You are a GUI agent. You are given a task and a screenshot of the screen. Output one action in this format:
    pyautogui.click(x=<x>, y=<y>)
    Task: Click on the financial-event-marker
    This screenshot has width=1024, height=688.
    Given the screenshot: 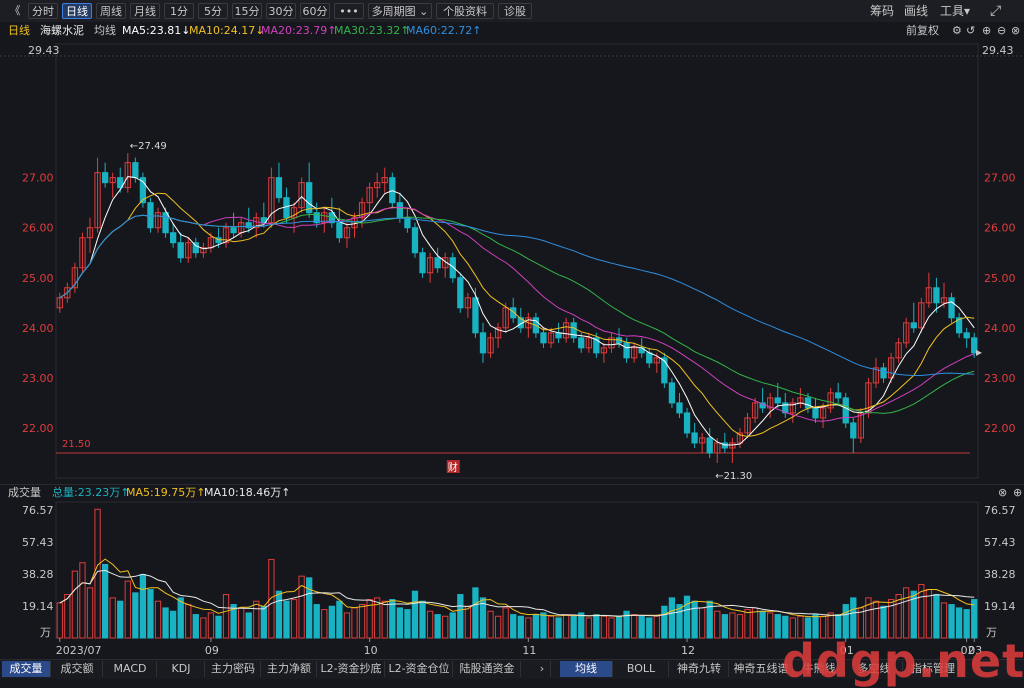 What is the action you would take?
    pyautogui.click(x=453, y=466)
    